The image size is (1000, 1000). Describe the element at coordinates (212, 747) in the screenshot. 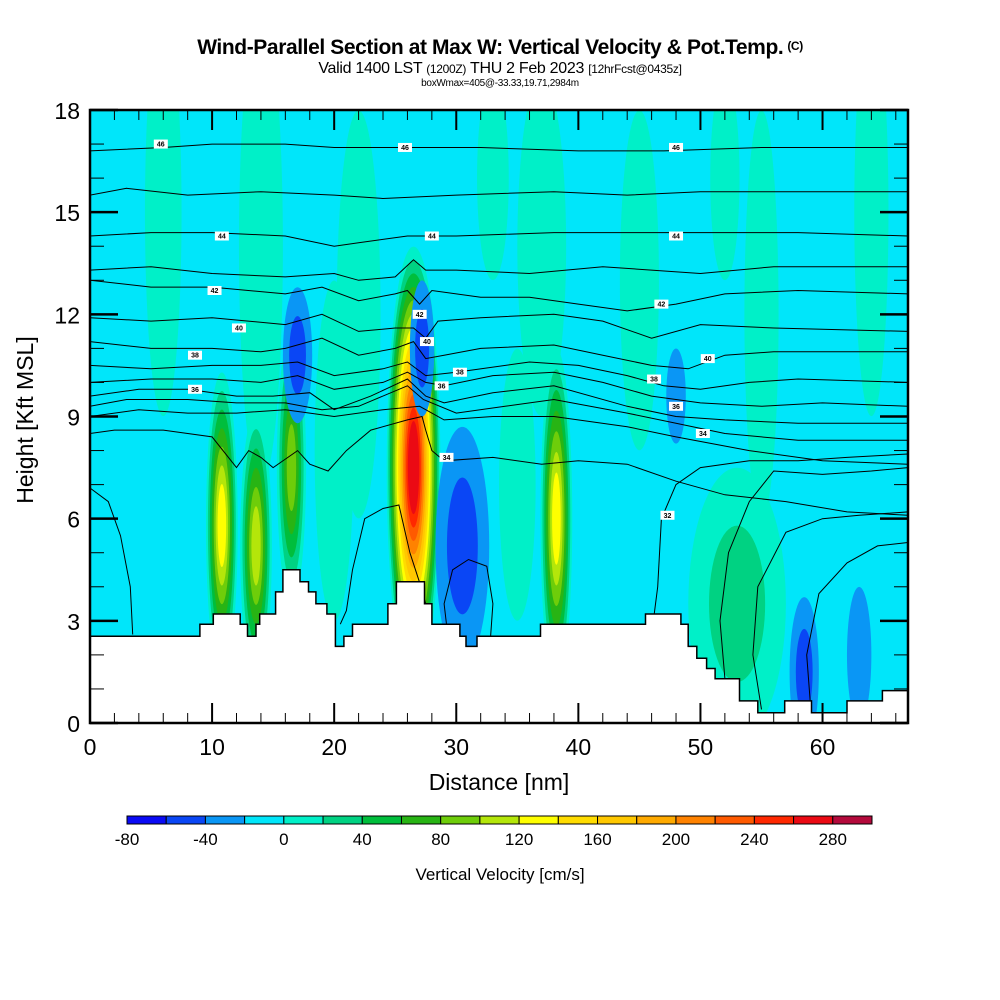

I see `x-tick-label: 10` at that location.